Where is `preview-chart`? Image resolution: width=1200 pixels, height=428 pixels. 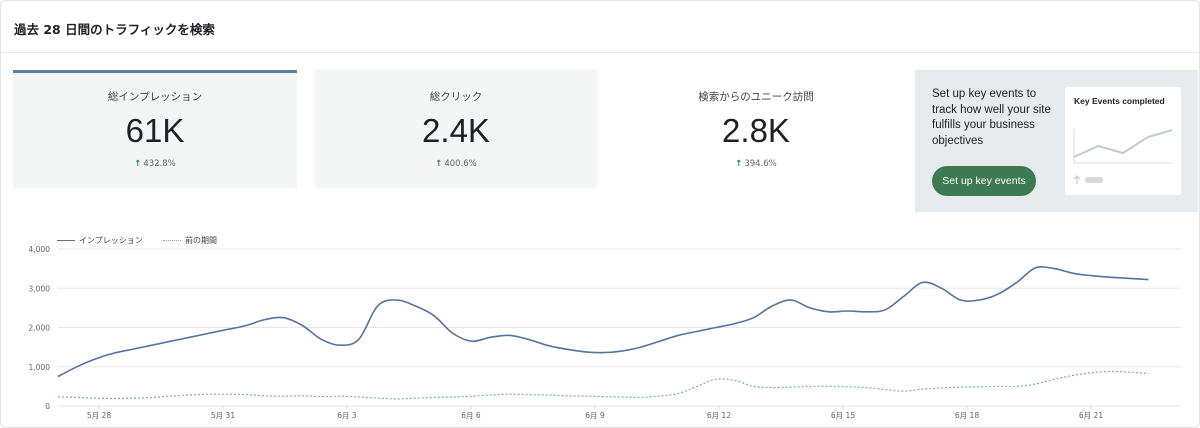 preview-chart is located at coordinates (1123, 156).